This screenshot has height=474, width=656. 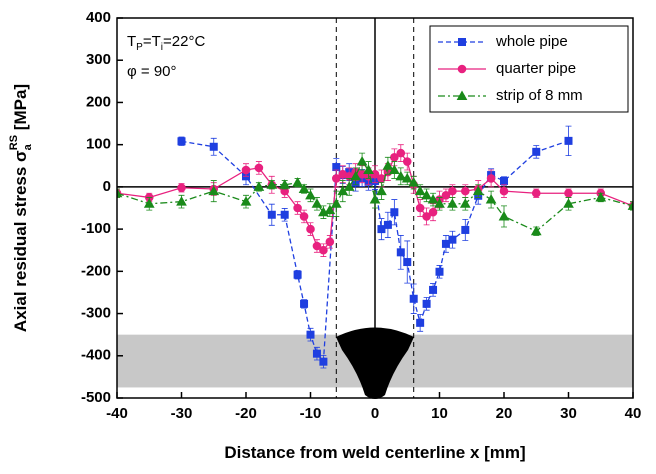 What do you see at coordinates (182, 413) in the screenshot?
I see `x-tick-label: -30` at bounding box center [182, 413].